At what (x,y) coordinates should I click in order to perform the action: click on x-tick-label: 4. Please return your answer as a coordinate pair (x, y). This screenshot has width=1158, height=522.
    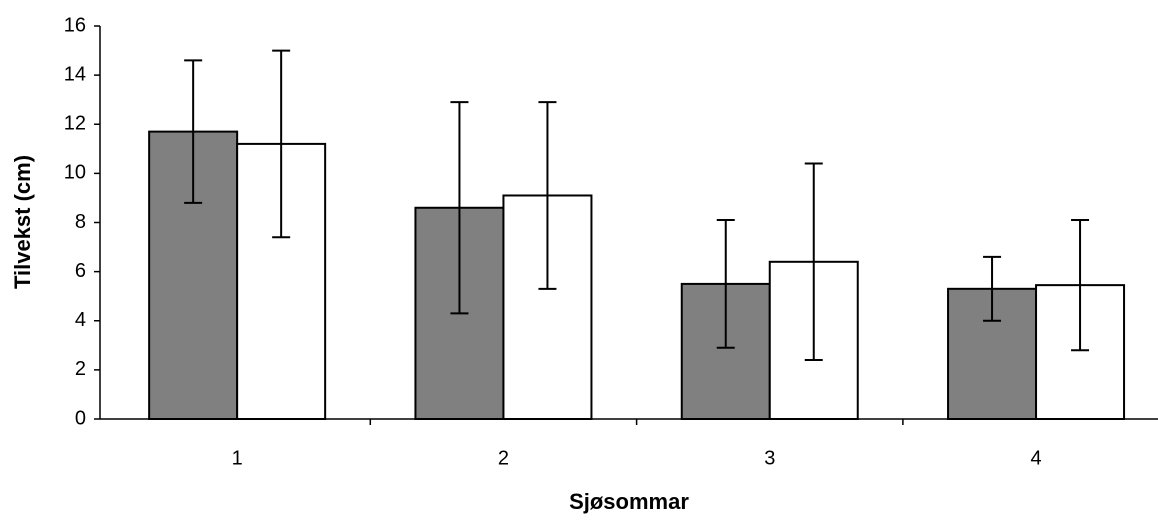
    Looking at the image, I should click on (1035, 458).